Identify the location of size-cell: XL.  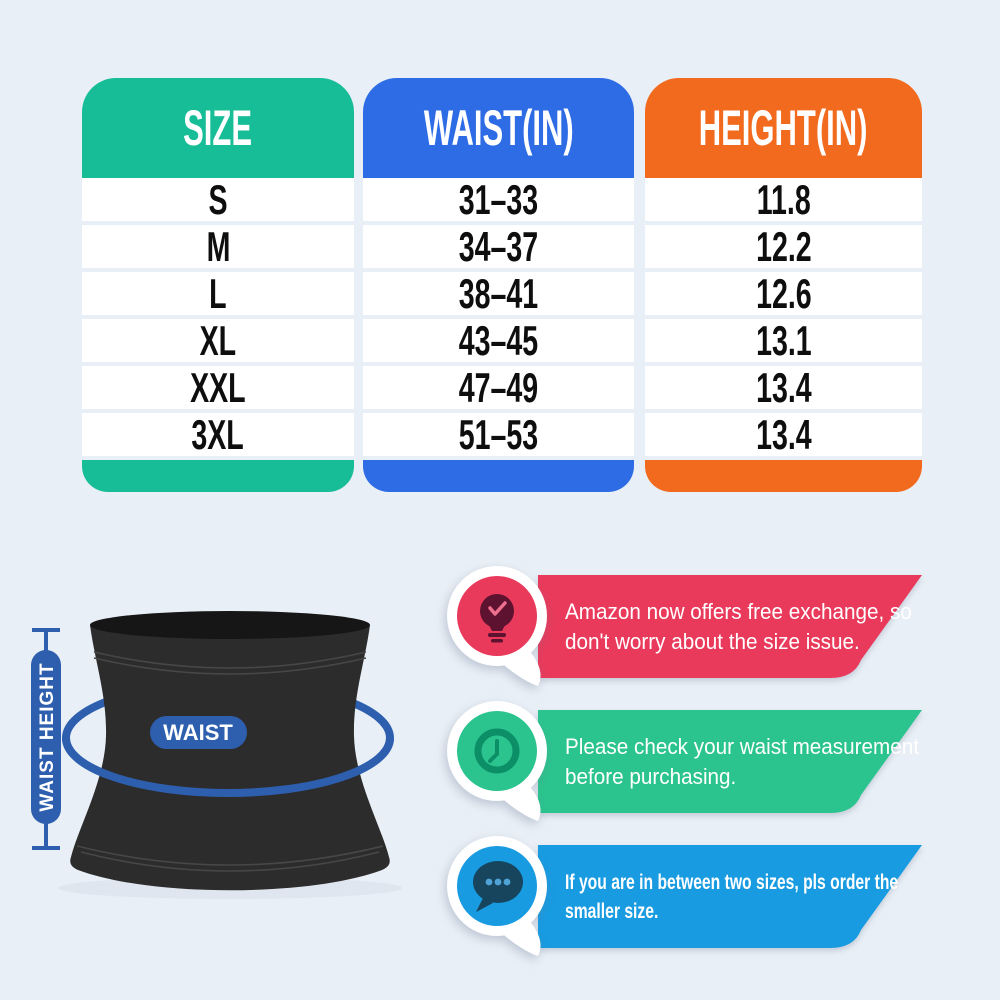
(218, 340).